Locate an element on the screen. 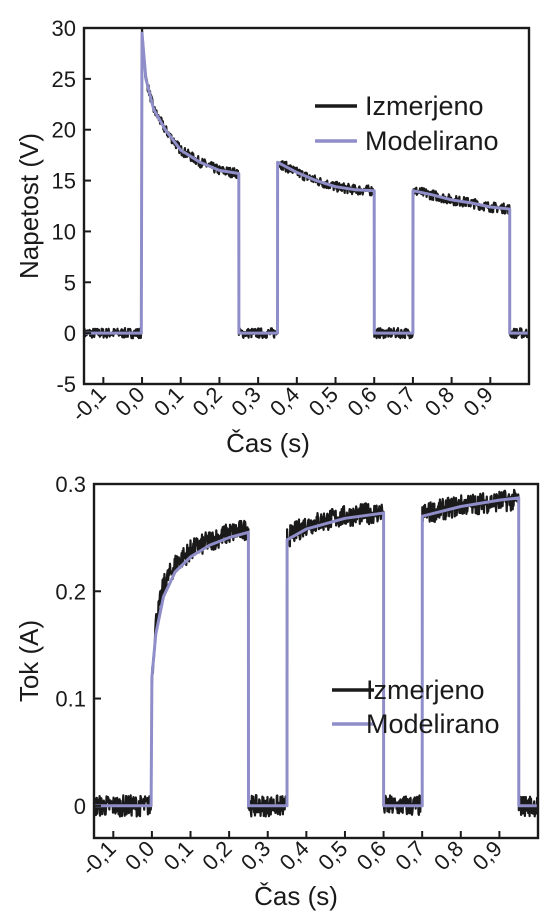  y-axis-label: Napetost (V) is located at coordinates (29, 206).